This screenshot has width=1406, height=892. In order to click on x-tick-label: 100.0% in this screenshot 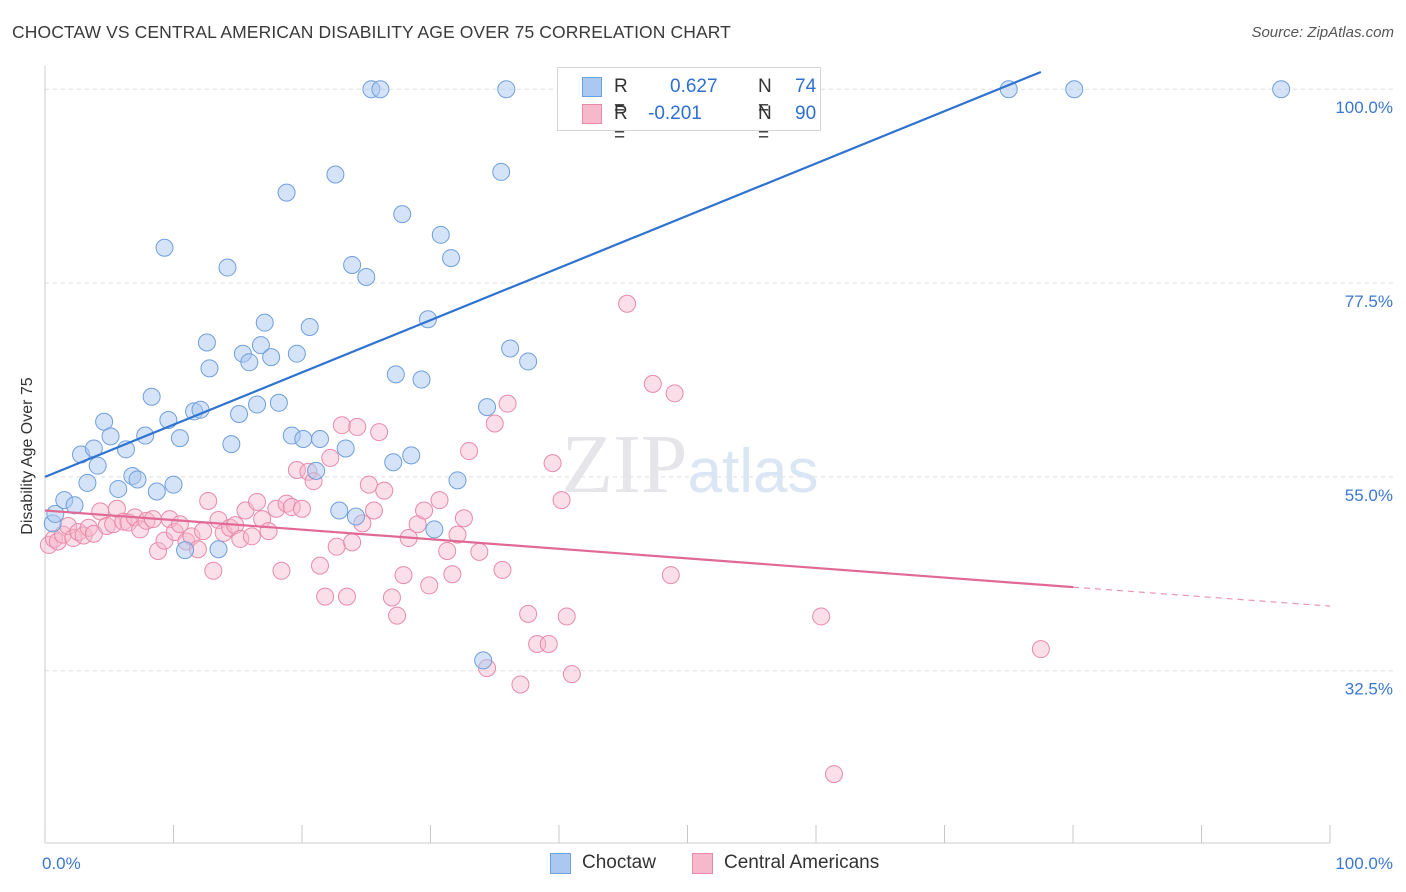, I will do `click(1364, 863)`.